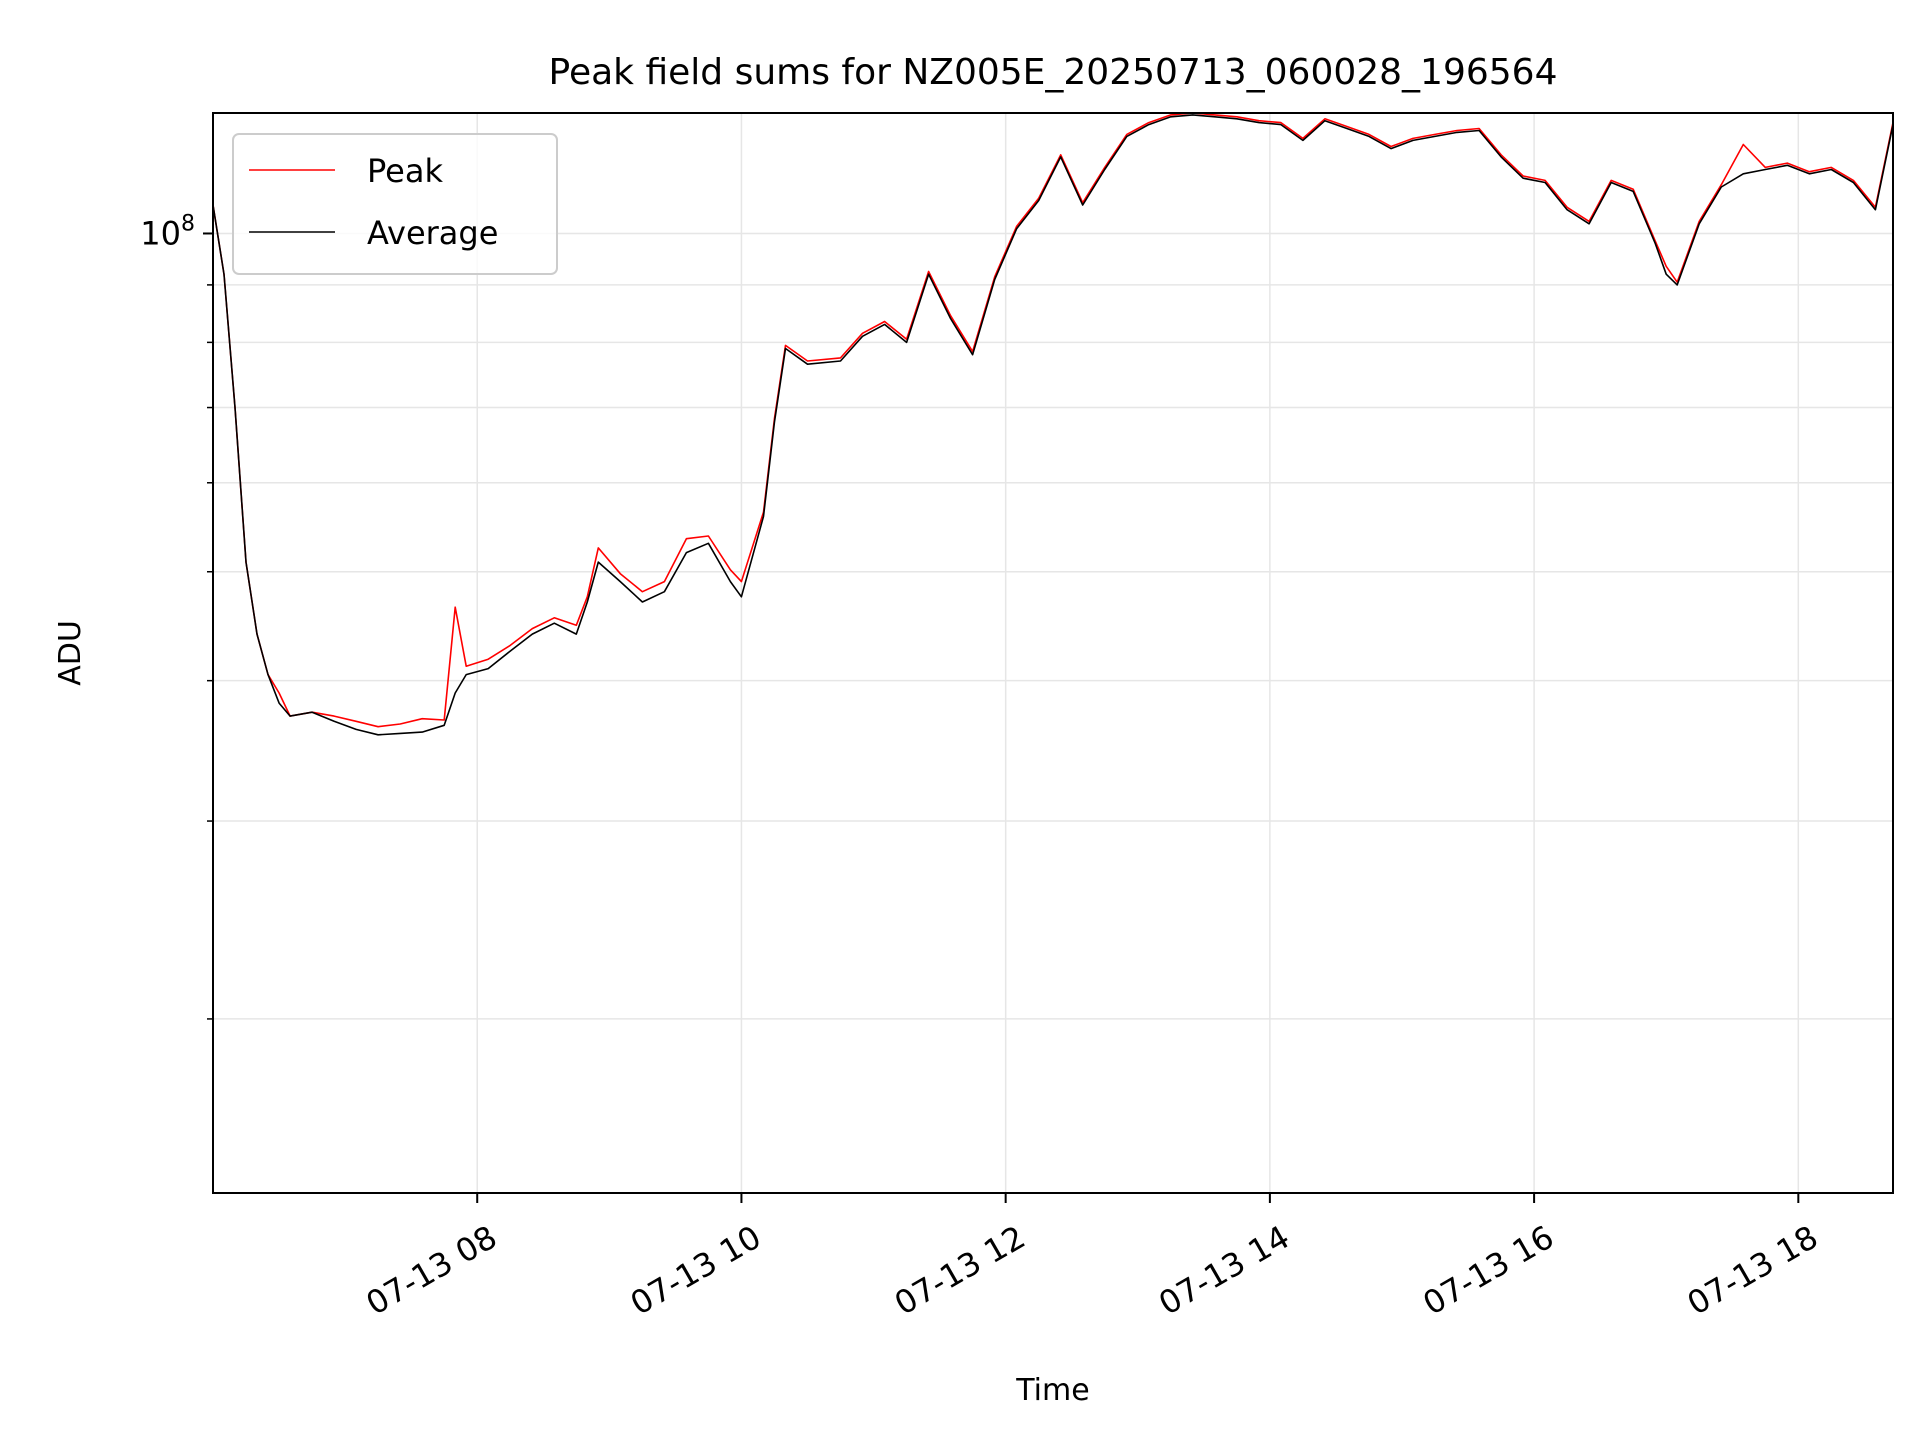  I want to click on legend-average-label: Average, so click(432, 233).